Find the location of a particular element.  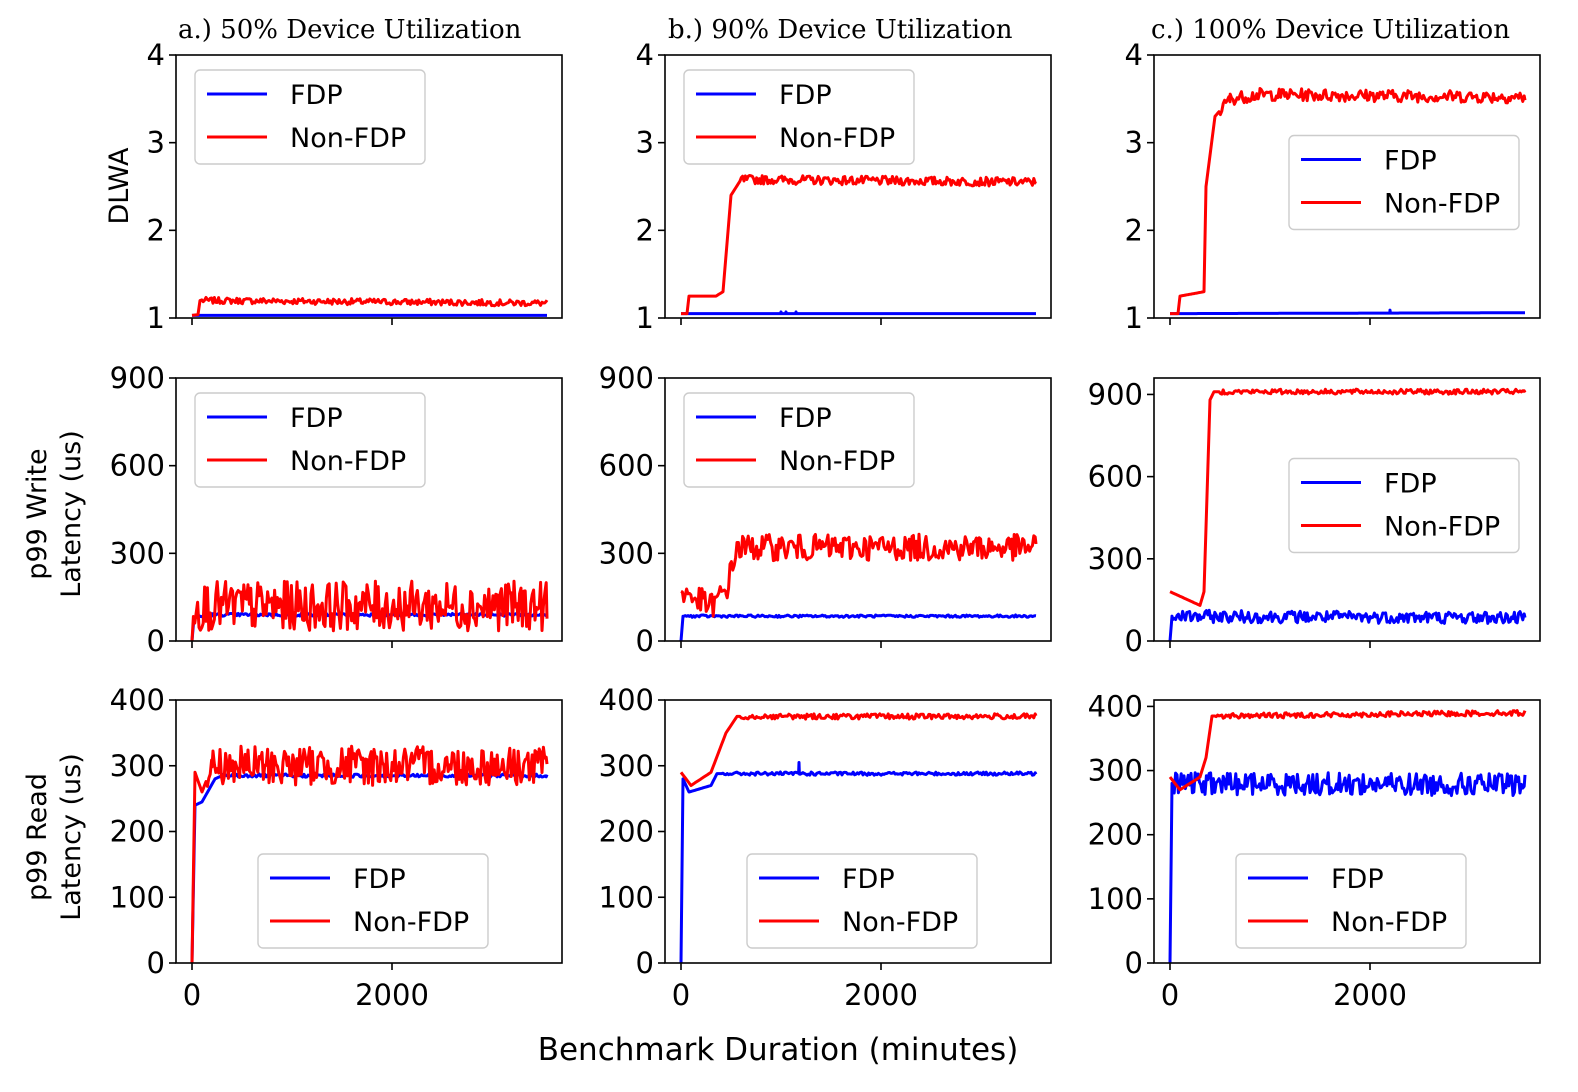

panel-a-Read: 0 100 200 300 400 0 2000 FDP Non-FDP is located at coordinates (336, 847).